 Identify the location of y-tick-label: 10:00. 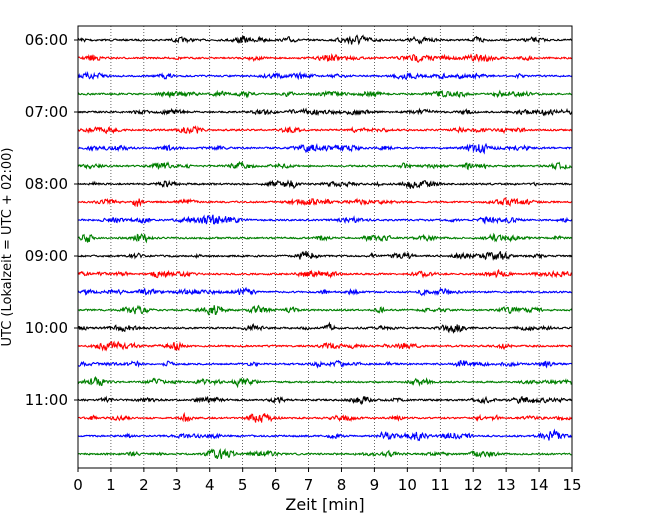
(46, 328).